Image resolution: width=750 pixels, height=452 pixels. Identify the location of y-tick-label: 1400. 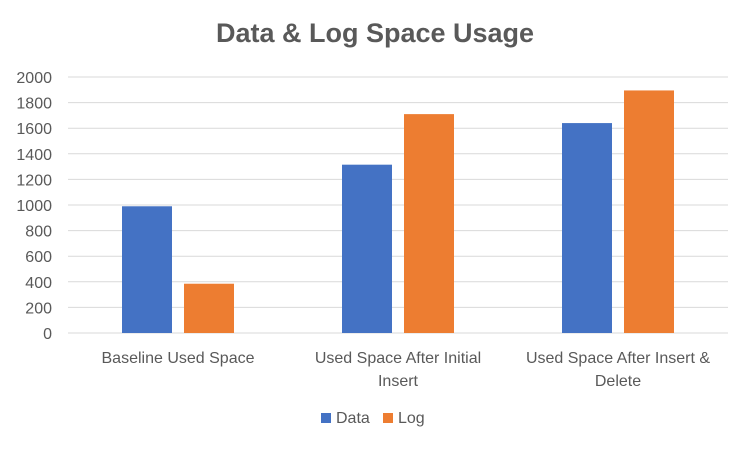
(34, 155).